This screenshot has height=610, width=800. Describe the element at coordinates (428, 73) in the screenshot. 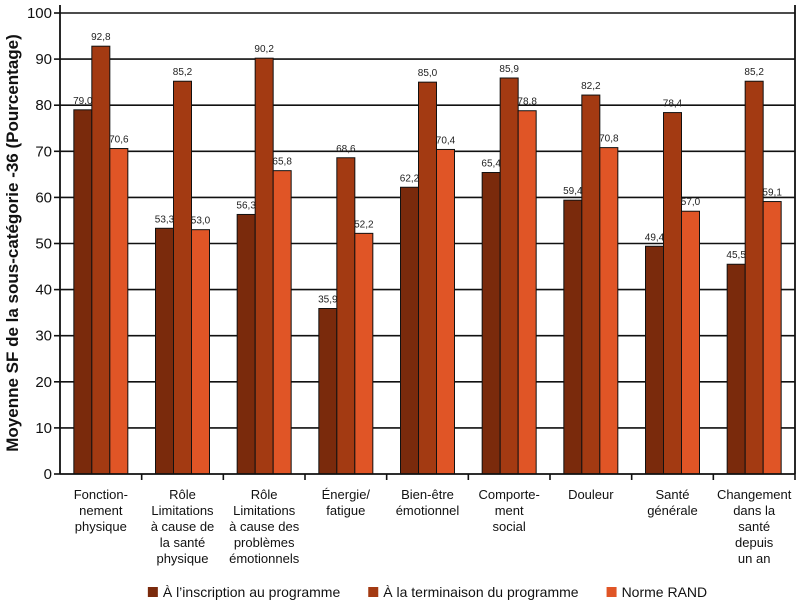

I see `data-label: 85,0` at that location.